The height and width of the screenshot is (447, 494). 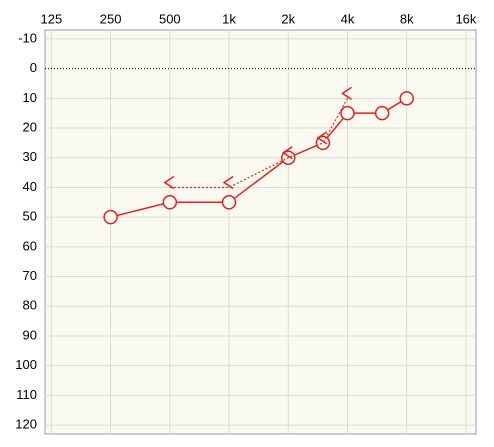 I want to click on x-tick-label: 16k, so click(x=465, y=18).